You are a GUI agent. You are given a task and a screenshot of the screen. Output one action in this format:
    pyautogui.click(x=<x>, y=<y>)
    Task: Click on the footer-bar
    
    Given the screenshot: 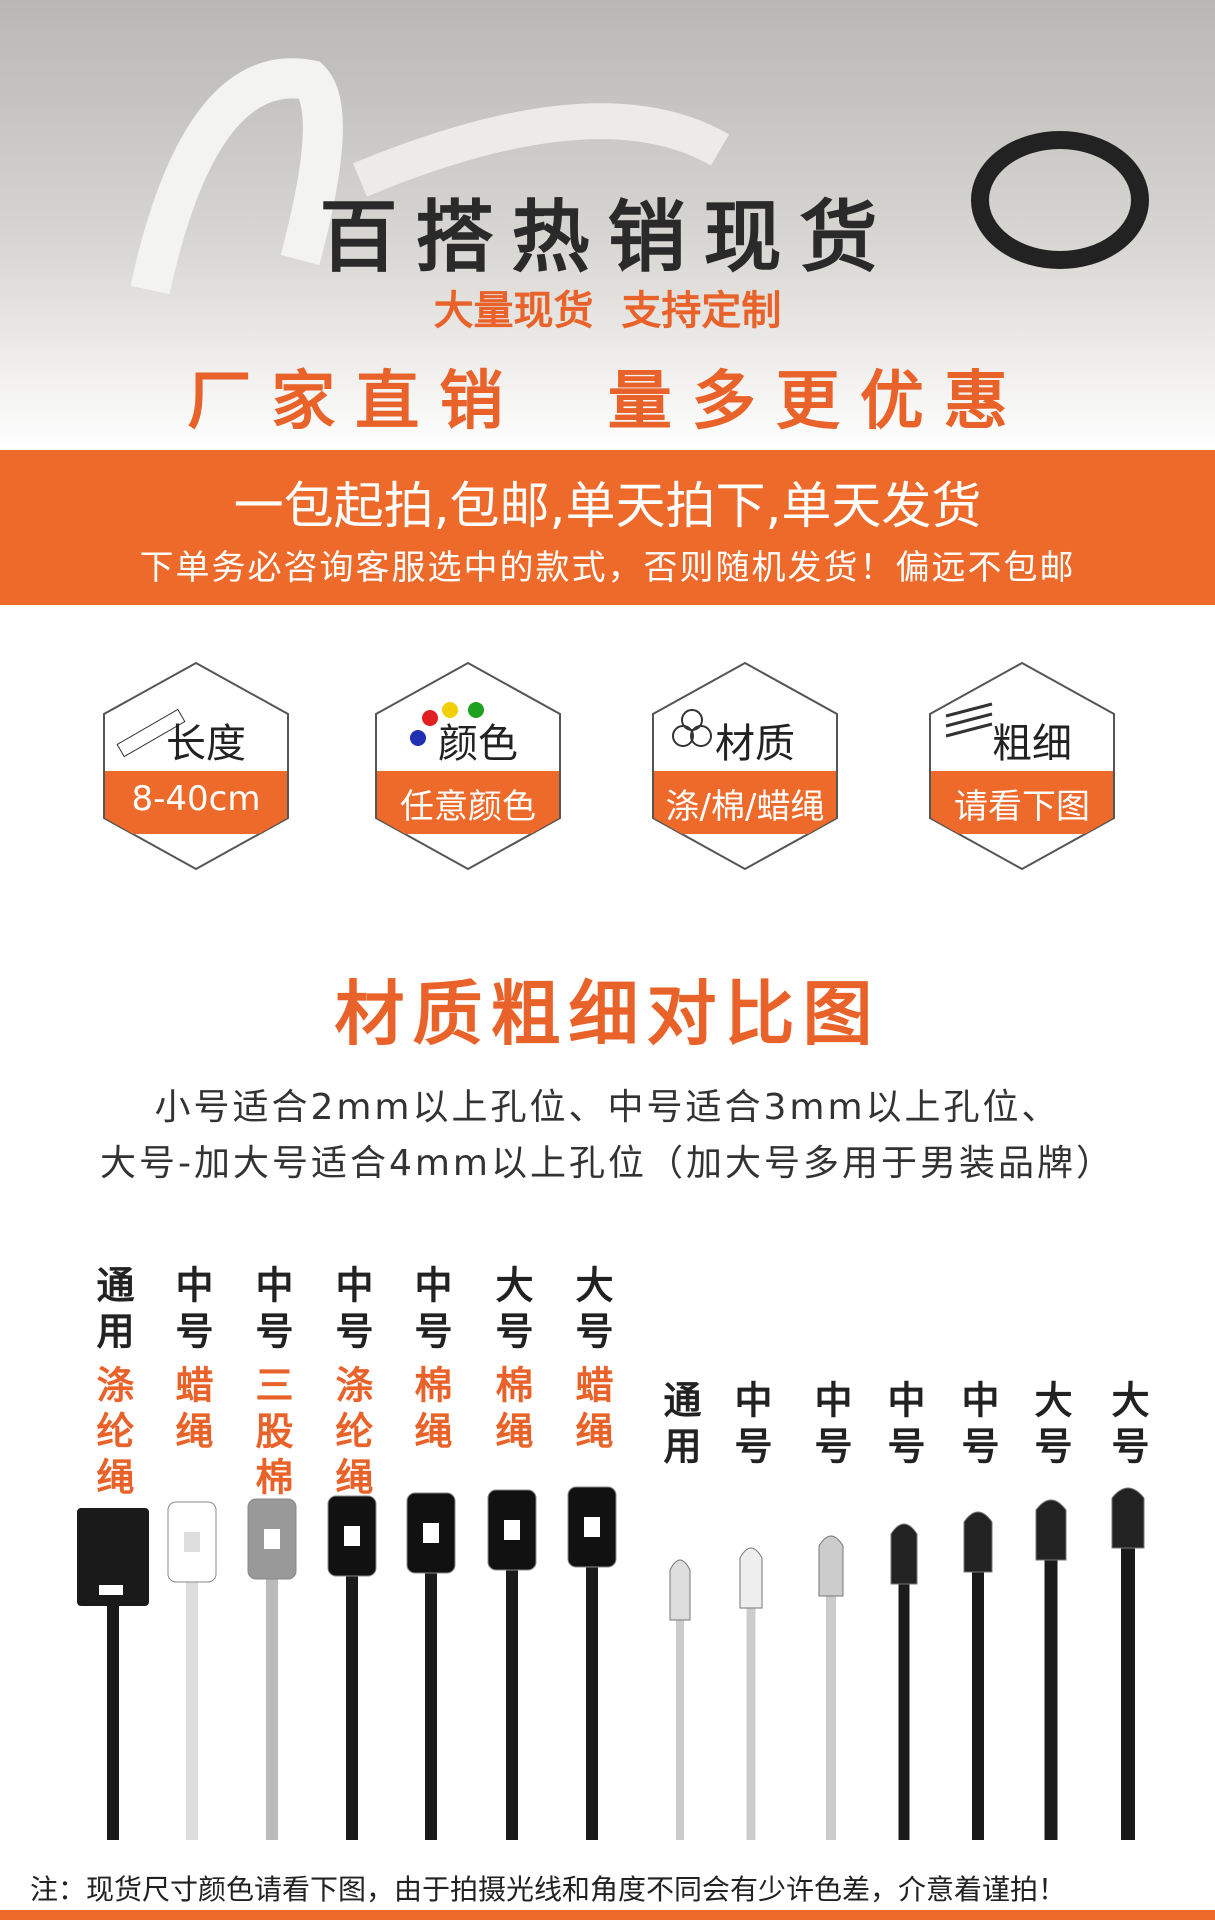 What is the action you would take?
    pyautogui.click(x=607, y=1915)
    